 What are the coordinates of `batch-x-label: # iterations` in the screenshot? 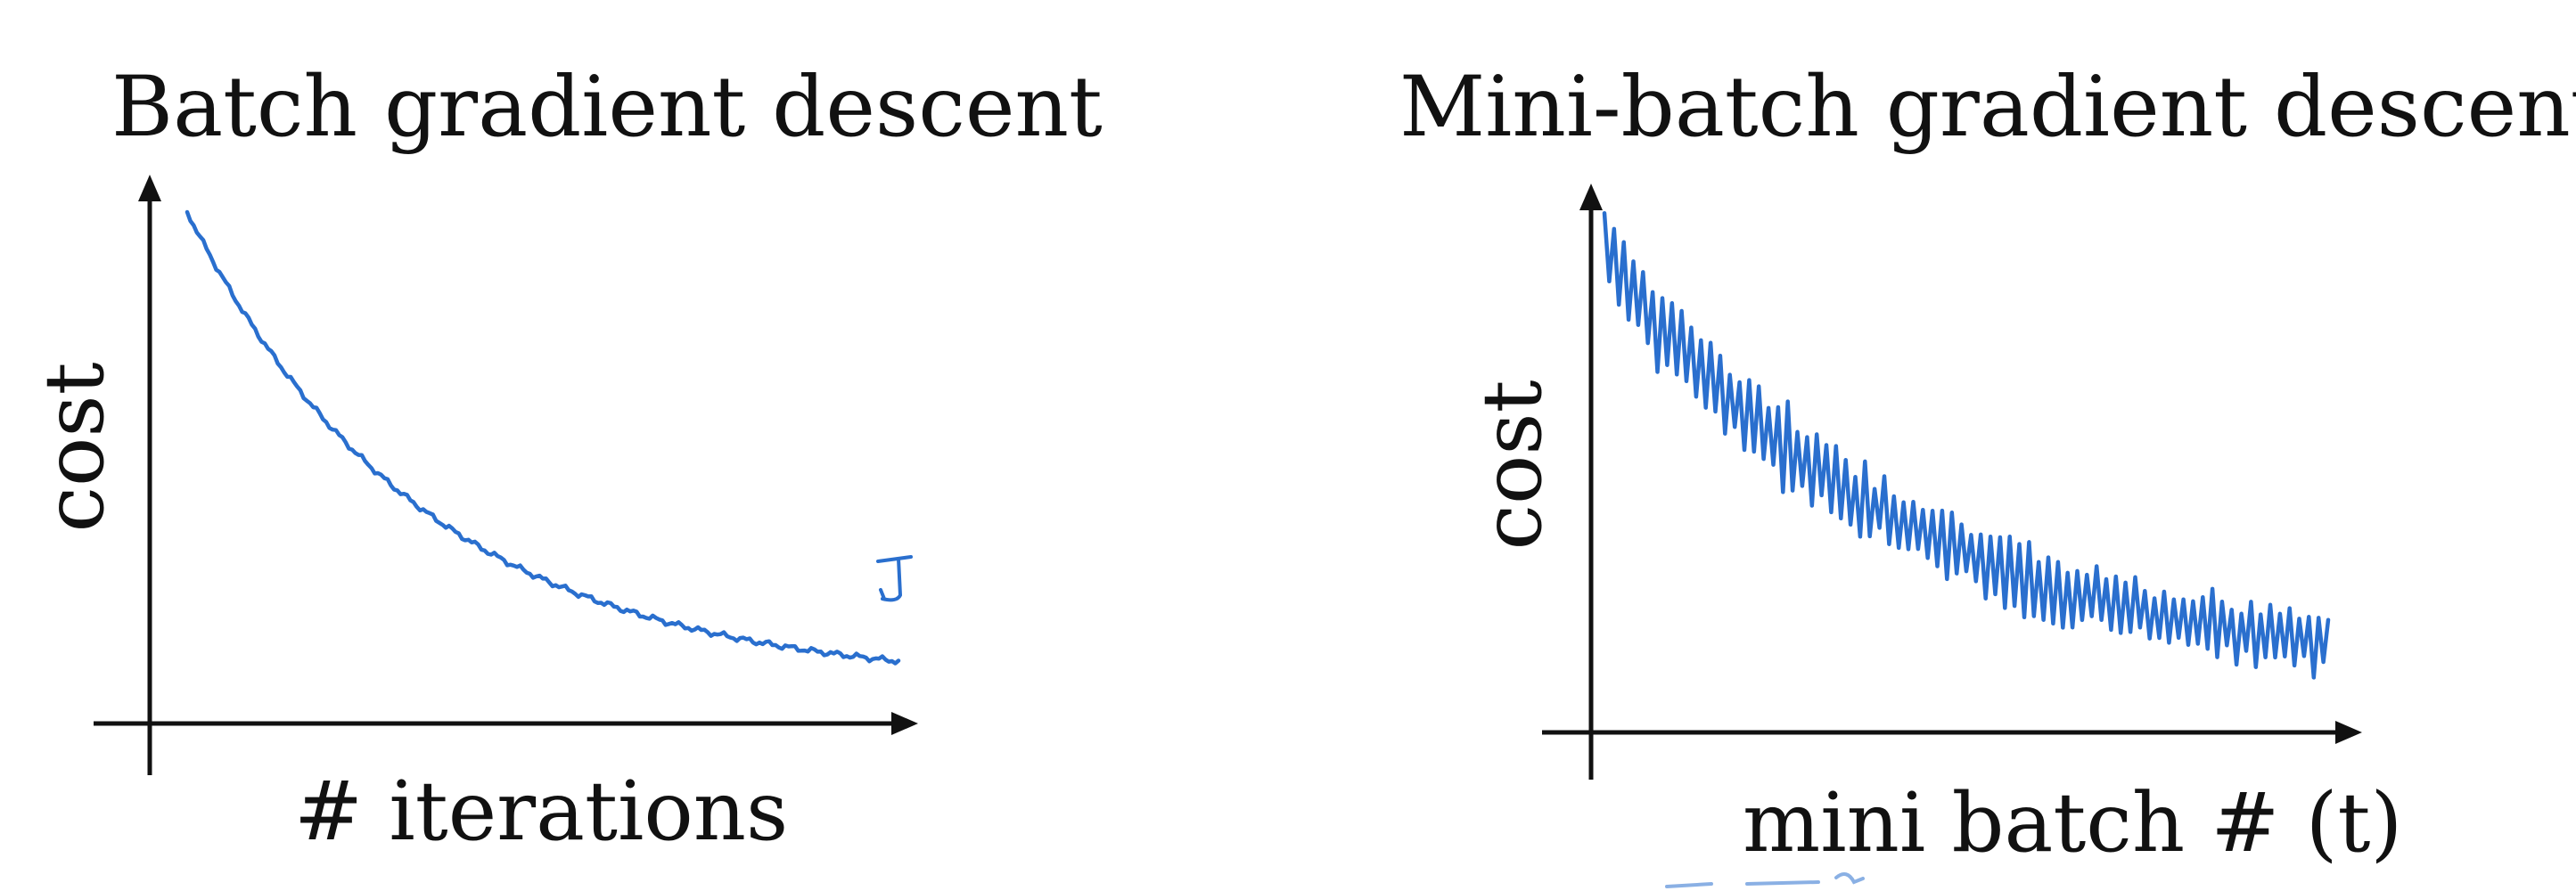 It's located at (541, 811).